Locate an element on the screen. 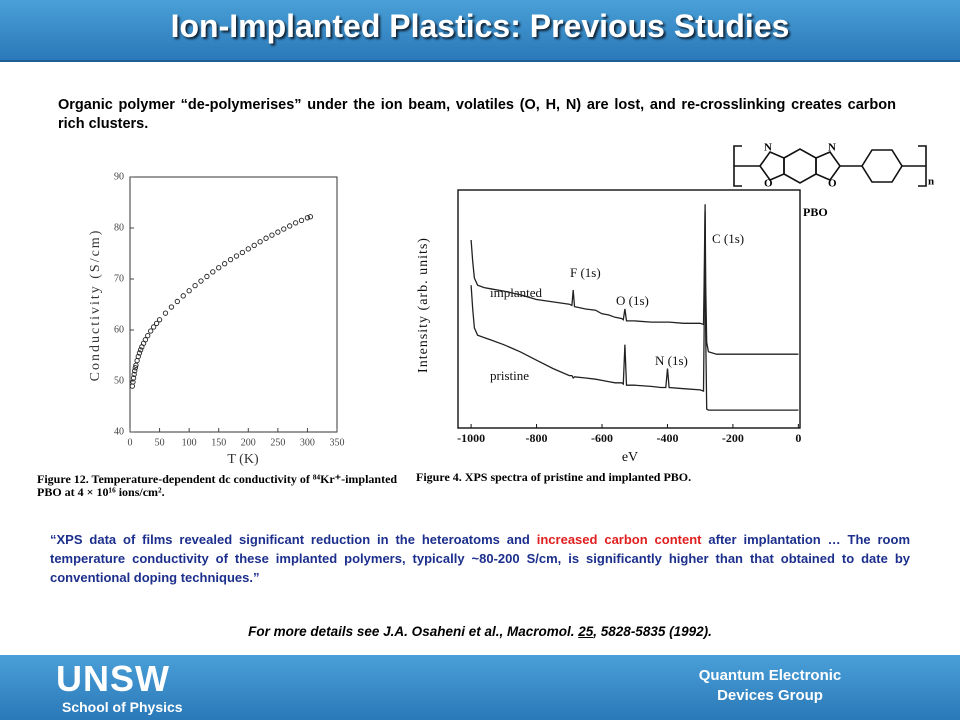  logo-text: UNSW is located at coordinates (113, 678).